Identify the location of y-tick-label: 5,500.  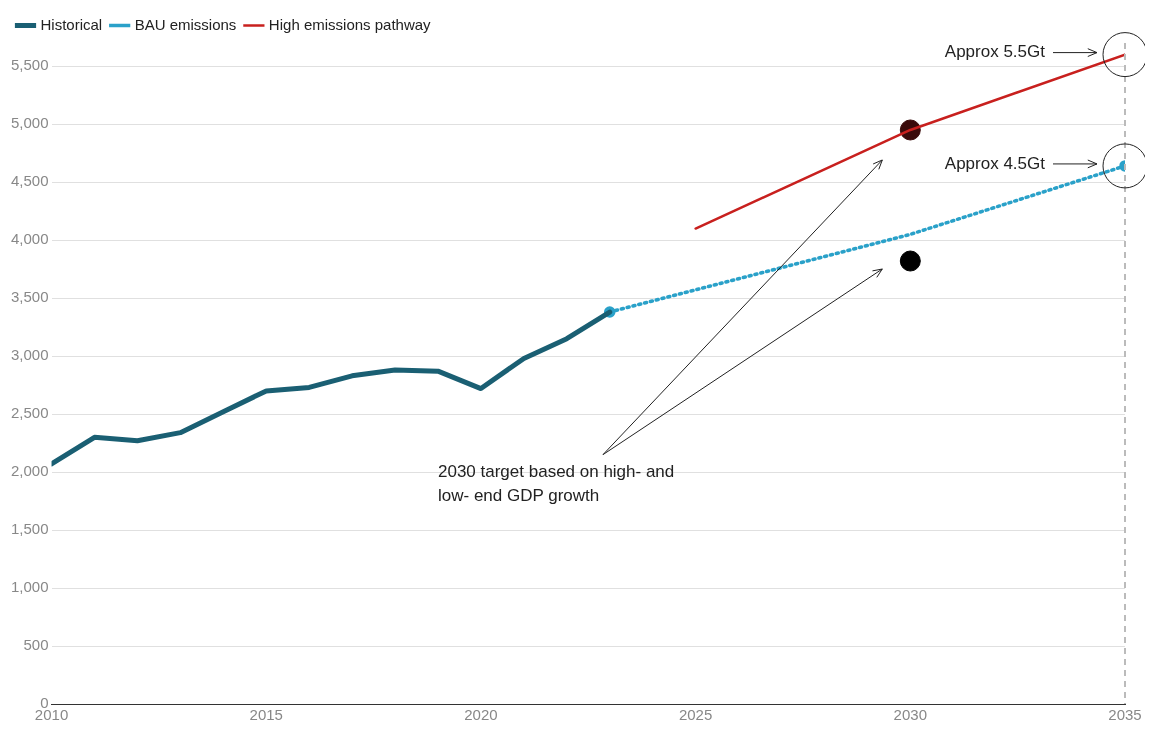
(29, 65).